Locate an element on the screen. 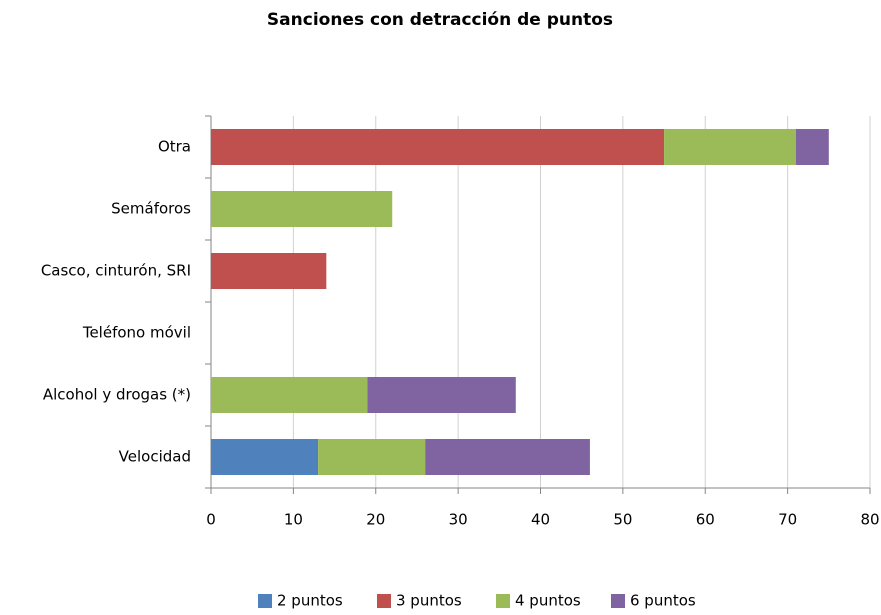 This screenshot has height=615, width=881. legend-label: 6 puntos is located at coordinates (663, 601).